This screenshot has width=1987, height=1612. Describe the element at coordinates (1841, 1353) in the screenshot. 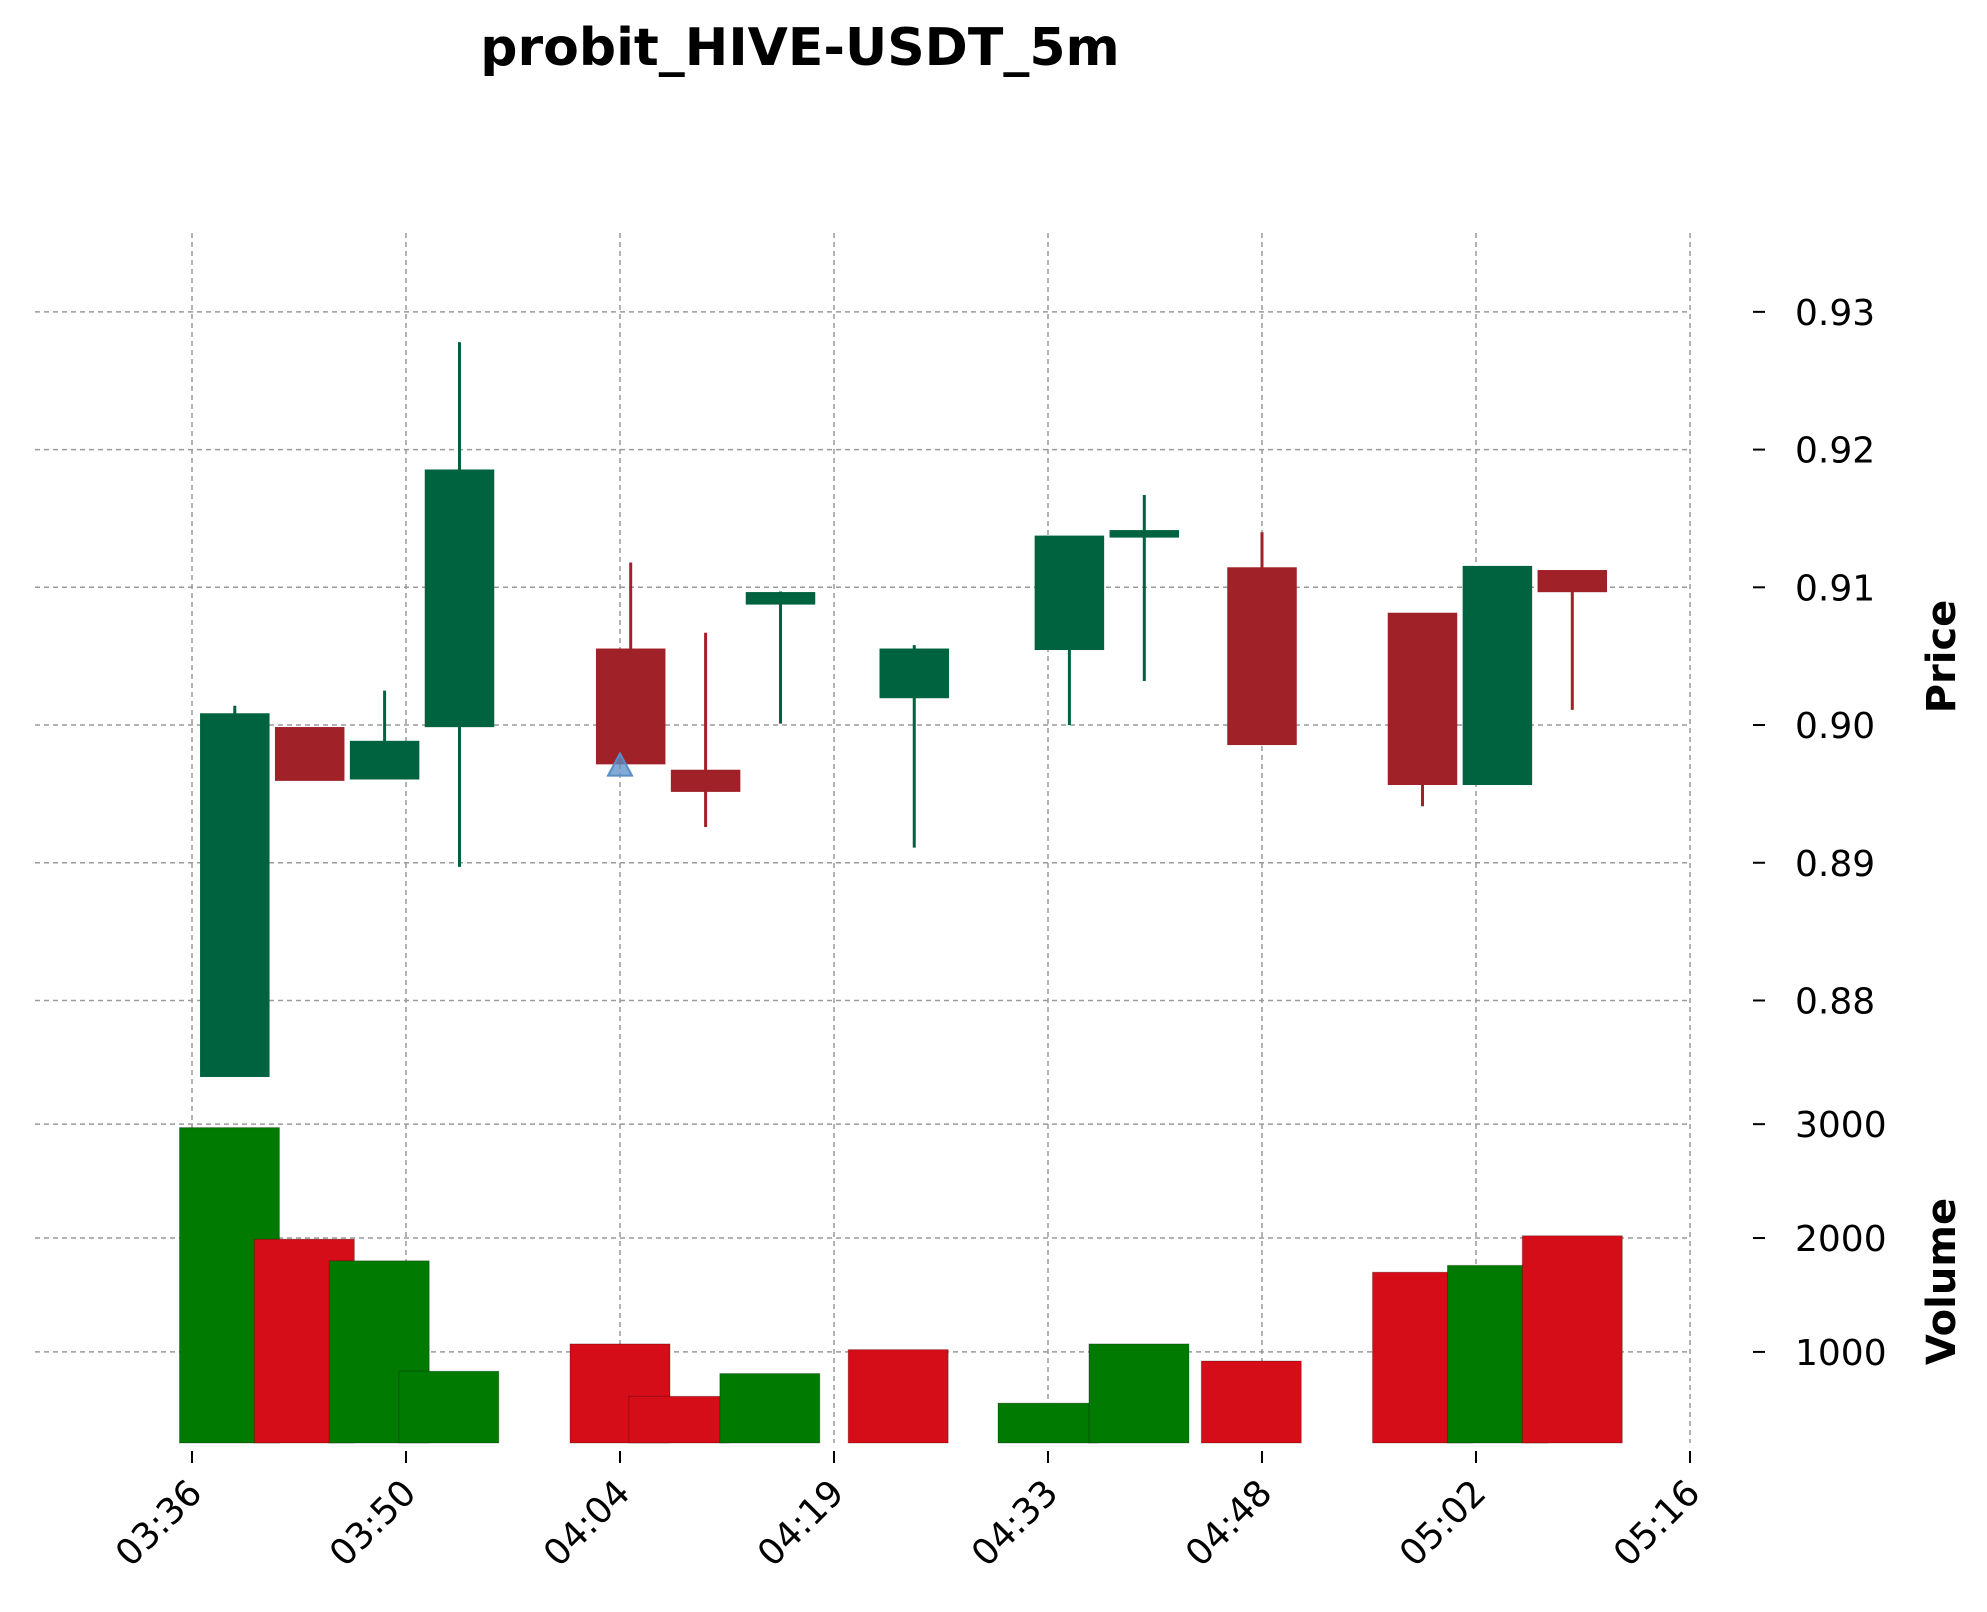

I see `volume-tick-label: 1000` at that location.